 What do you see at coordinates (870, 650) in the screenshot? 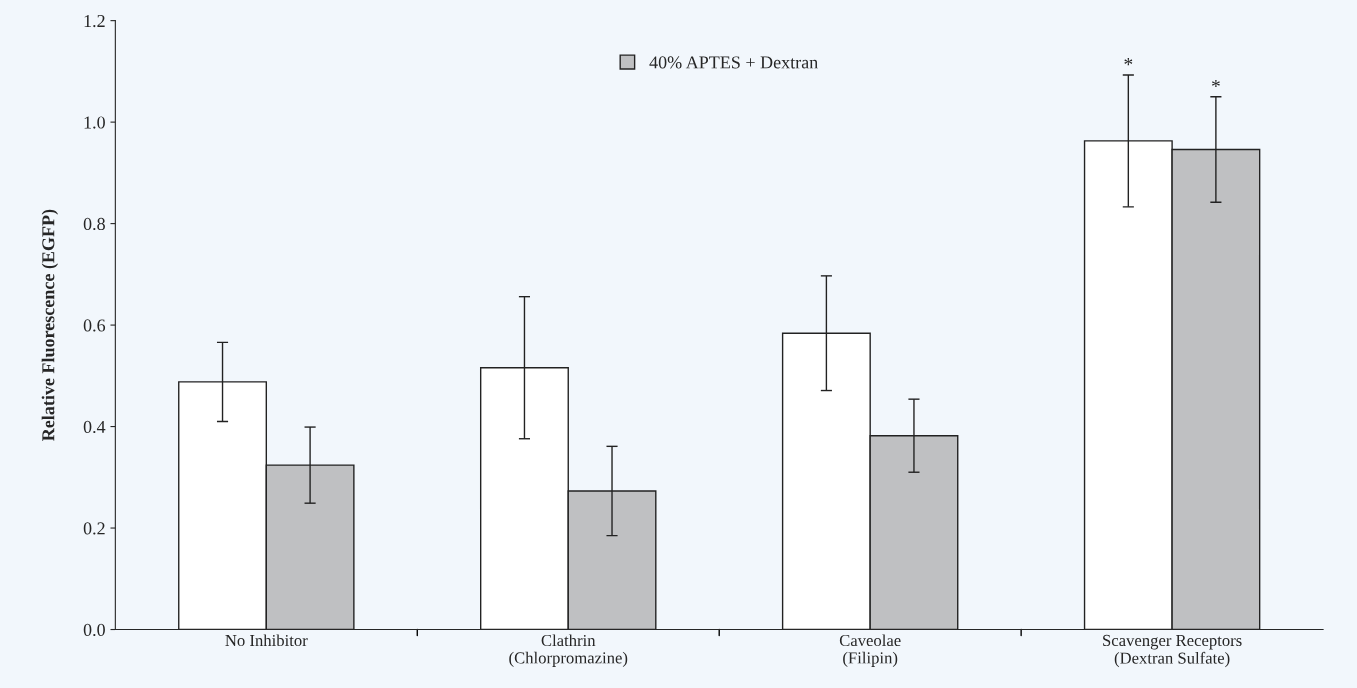
I see `x-tick-label: Caveolae (Filipin)` at bounding box center [870, 650].